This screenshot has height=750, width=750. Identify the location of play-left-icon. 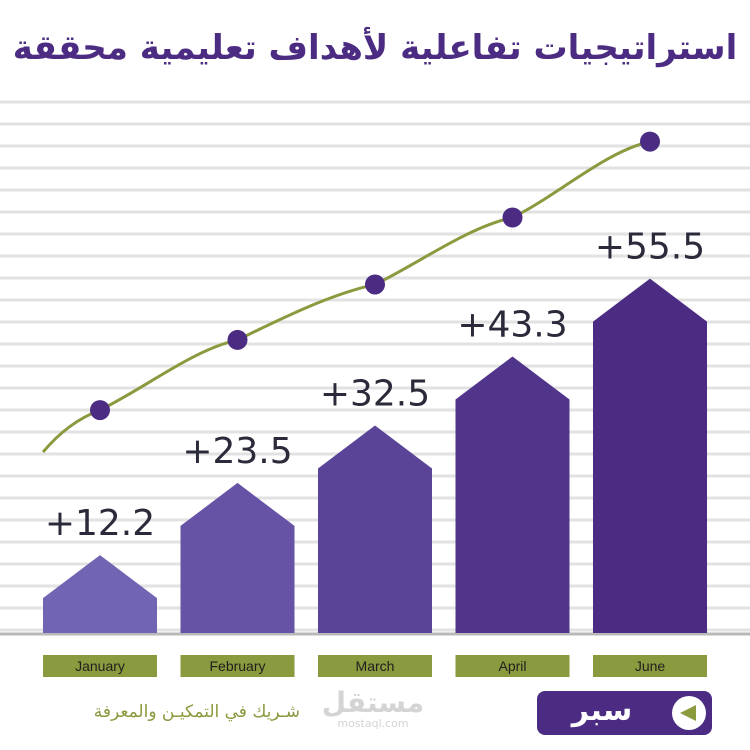
(689, 713).